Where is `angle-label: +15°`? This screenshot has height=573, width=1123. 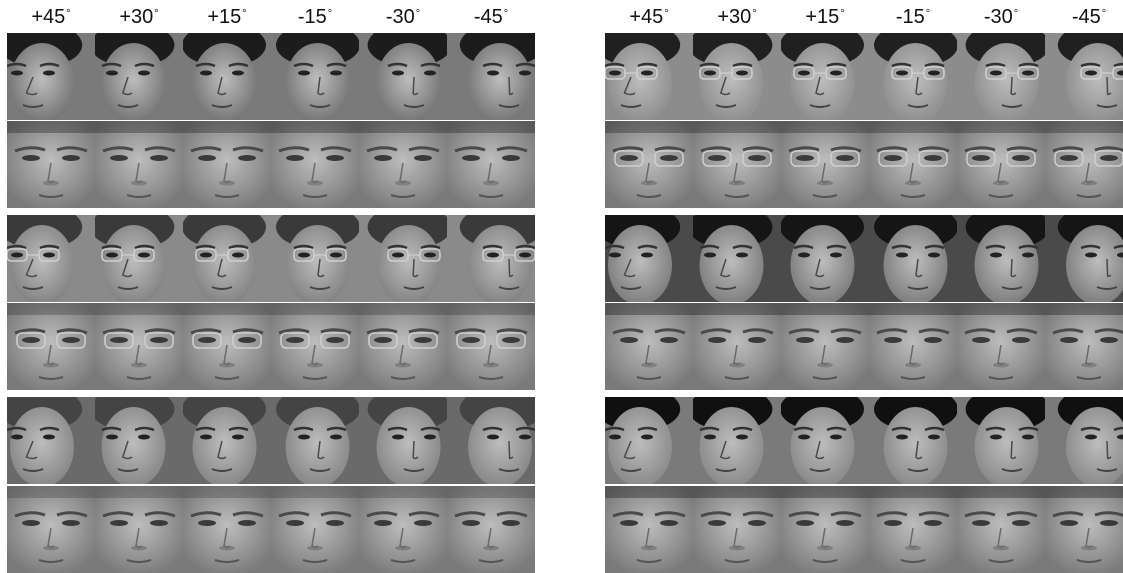 angle-label: +15° is located at coordinates (227, 18).